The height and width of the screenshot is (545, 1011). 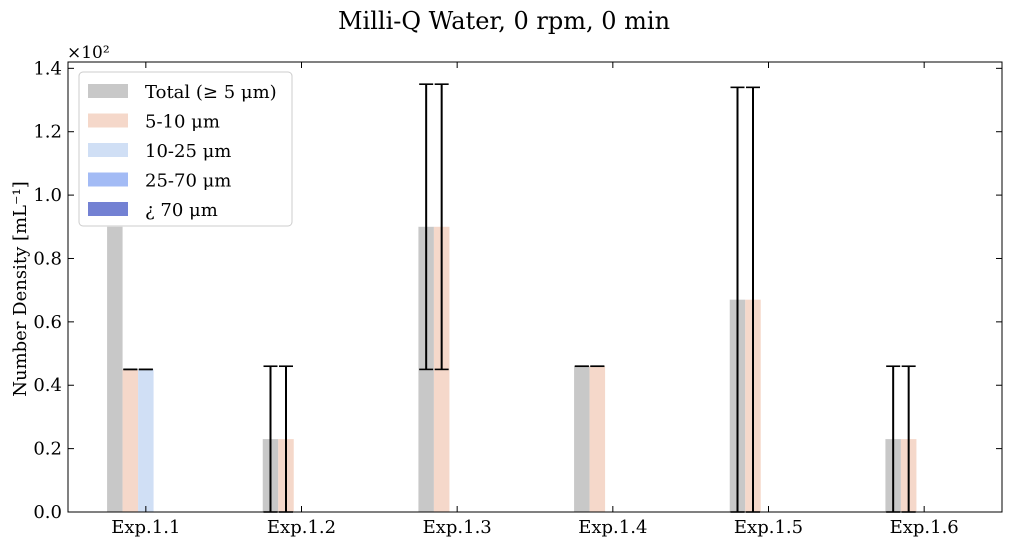 I want to click on y-tick-label: 0.6, so click(x=47, y=322).